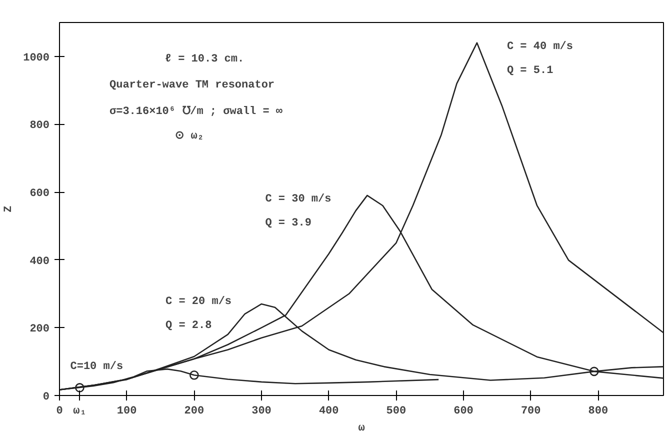  What do you see at coordinates (9, 208) in the screenshot?
I see `y-axis-title: Z` at bounding box center [9, 208].